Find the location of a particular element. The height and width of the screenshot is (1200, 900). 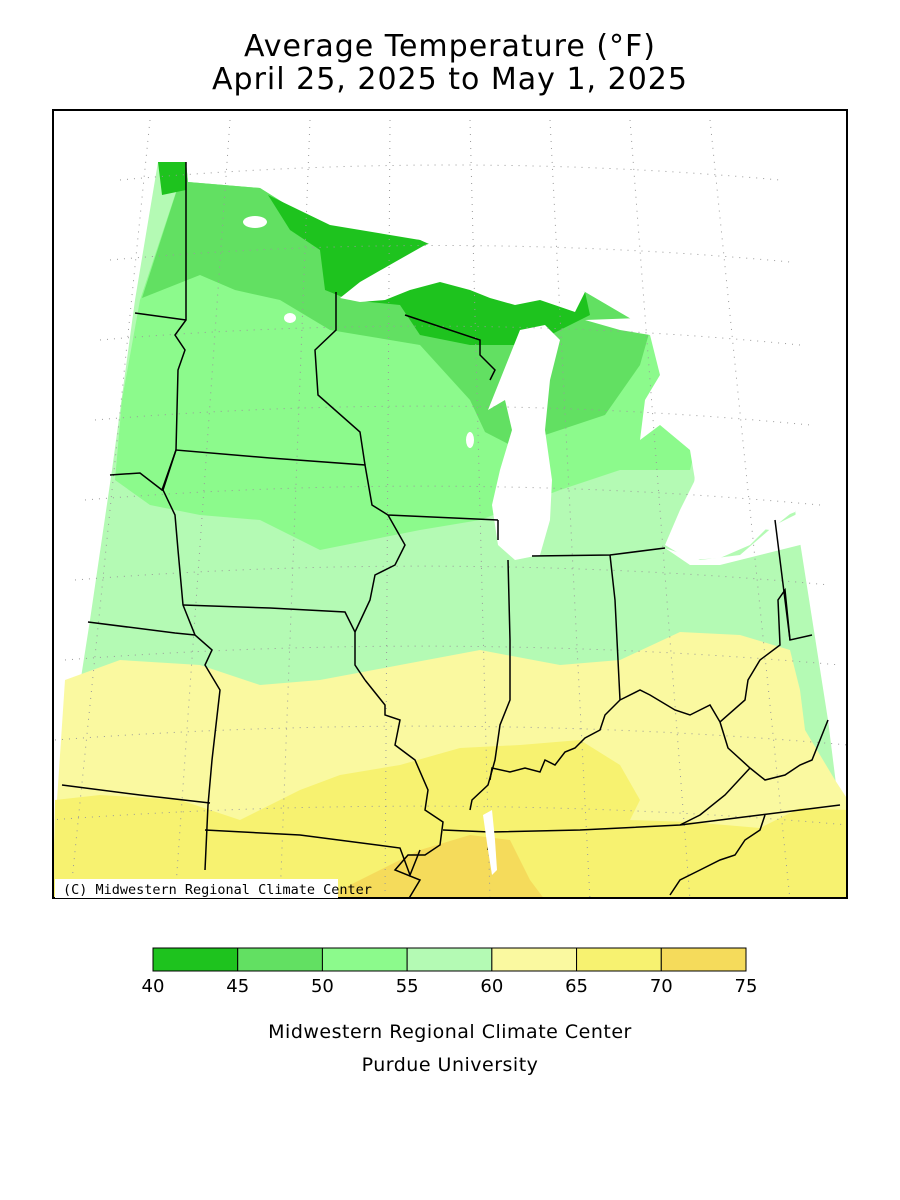

legend-tick-label: 60 is located at coordinates (492, 986).